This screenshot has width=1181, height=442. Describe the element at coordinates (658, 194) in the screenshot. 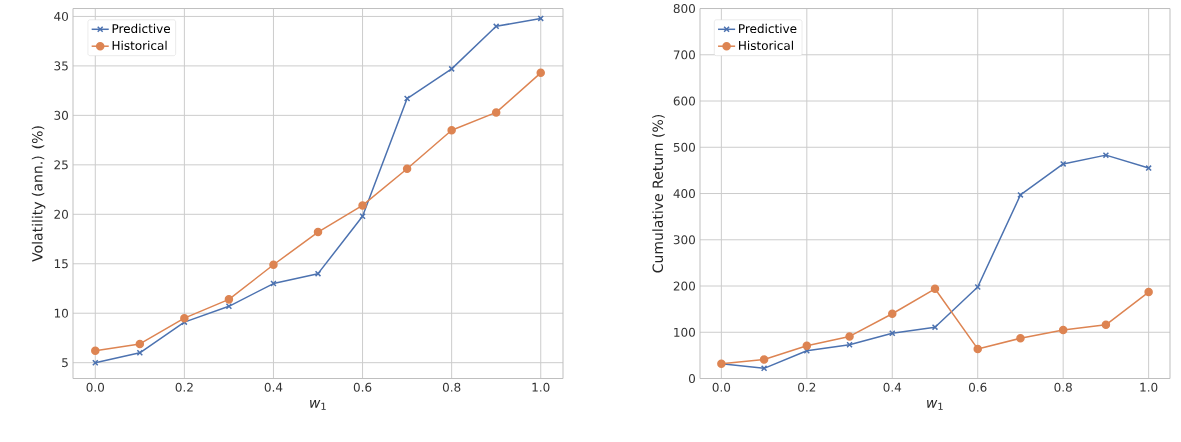

I see `y-axis-title: Cumulative Return (%)` at that location.